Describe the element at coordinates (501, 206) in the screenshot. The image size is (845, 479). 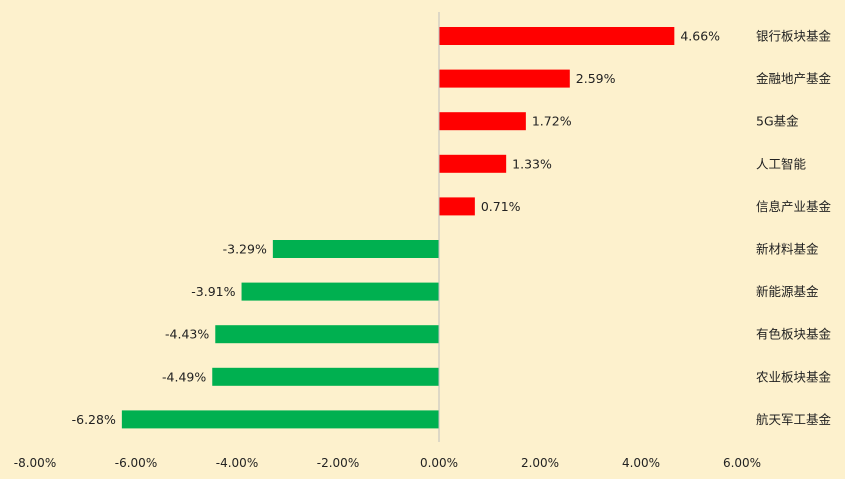
I see `data-label-5: 0.71%` at that location.